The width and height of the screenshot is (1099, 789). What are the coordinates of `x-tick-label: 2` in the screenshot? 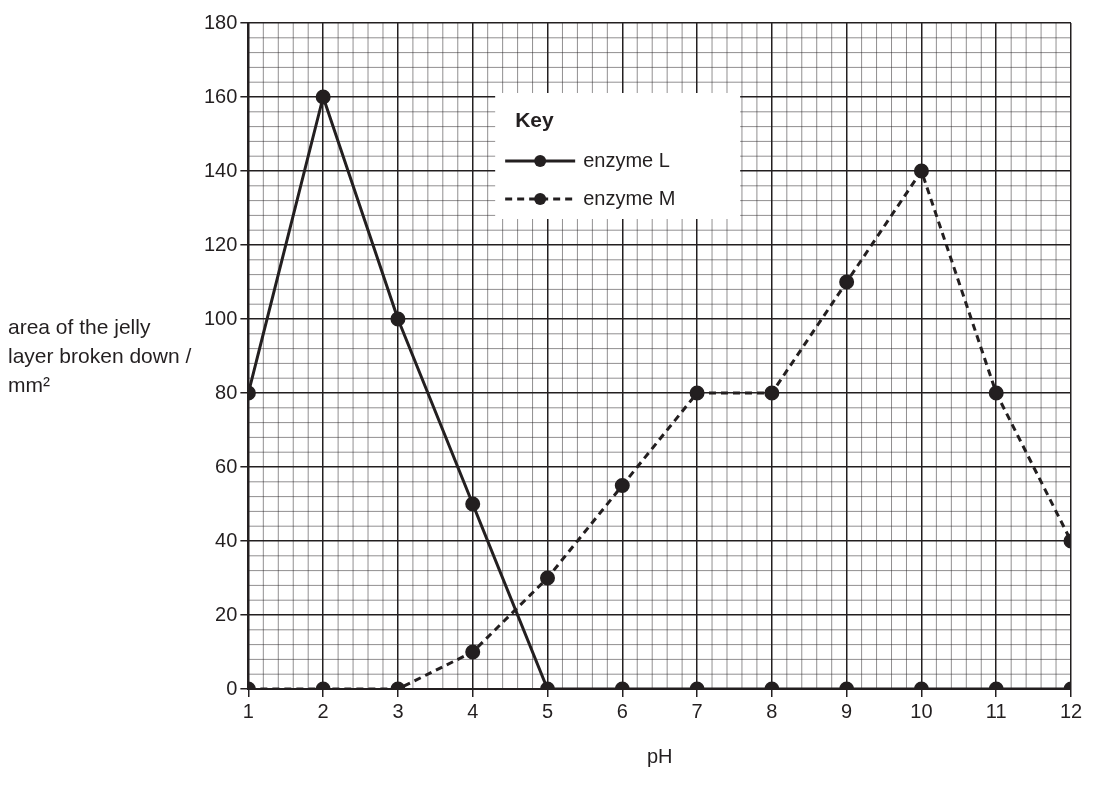 It's located at (323, 710).